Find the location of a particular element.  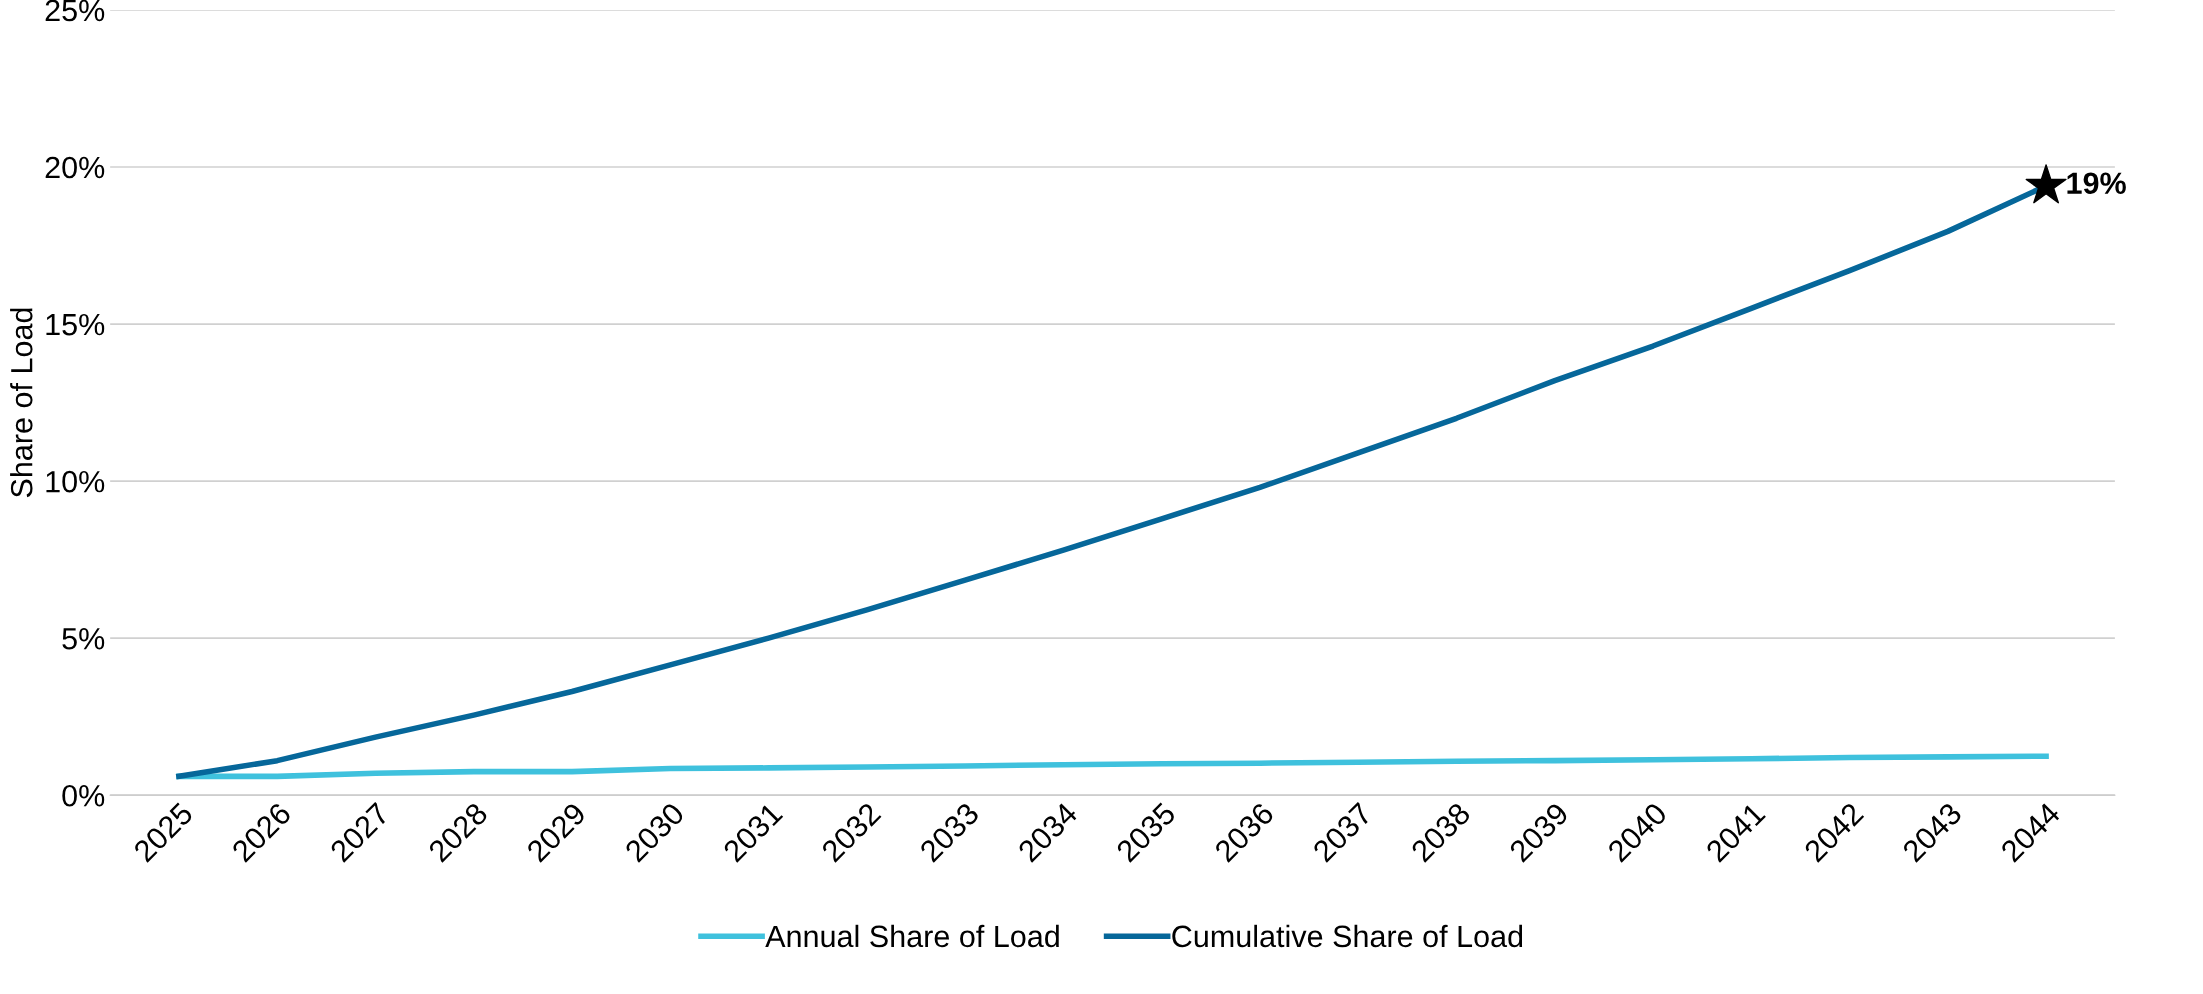

y-tick-label: 0% is located at coordinates (83, 795).